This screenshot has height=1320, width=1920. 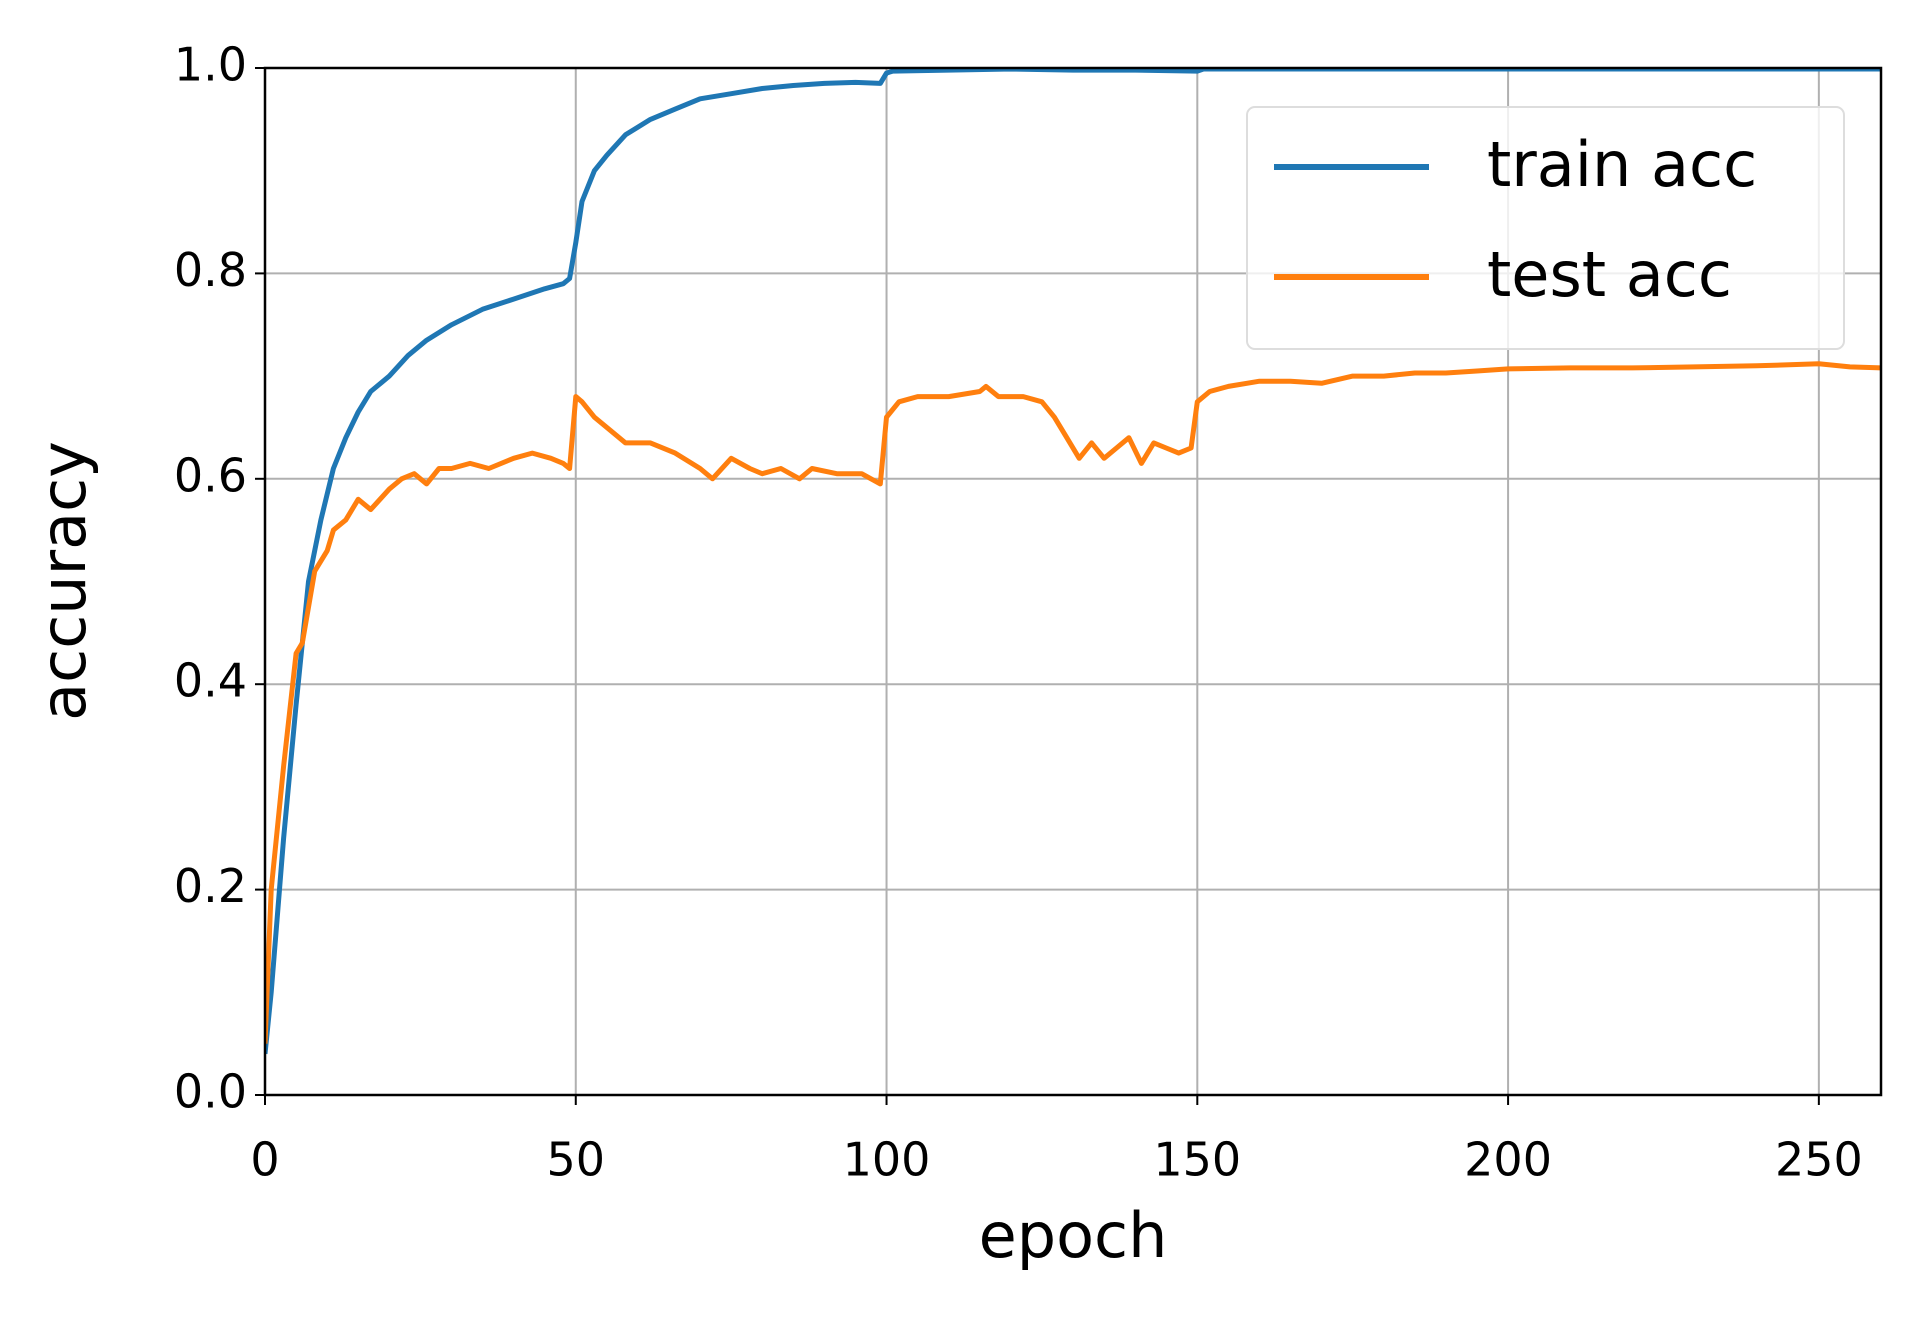 What do you see at coordinates (210, 65) in the screenshot?
I see `y-tick-label: 1.0` at bounding box center [210, 65].